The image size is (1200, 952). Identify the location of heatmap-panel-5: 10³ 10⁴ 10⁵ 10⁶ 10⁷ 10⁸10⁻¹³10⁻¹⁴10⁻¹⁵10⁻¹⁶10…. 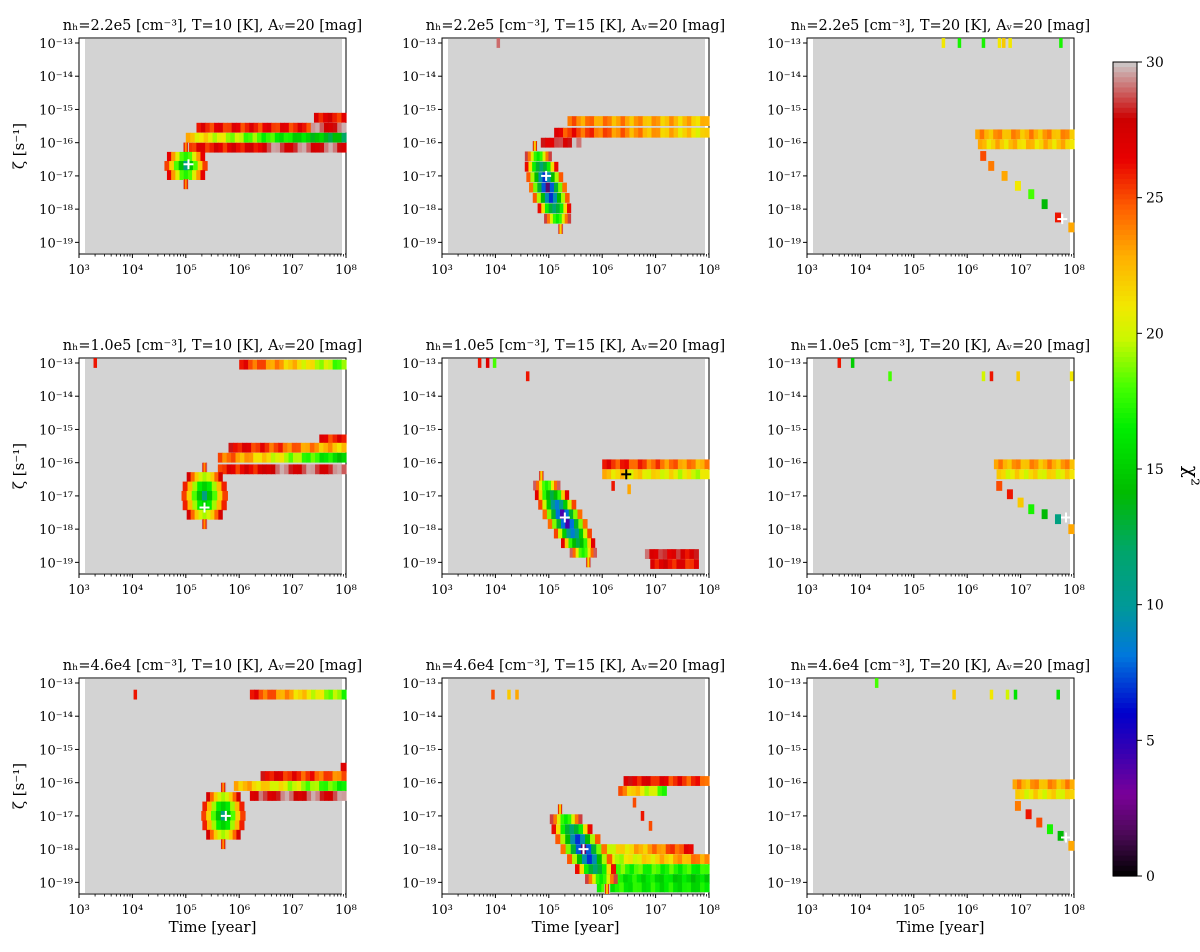
(563, 468).